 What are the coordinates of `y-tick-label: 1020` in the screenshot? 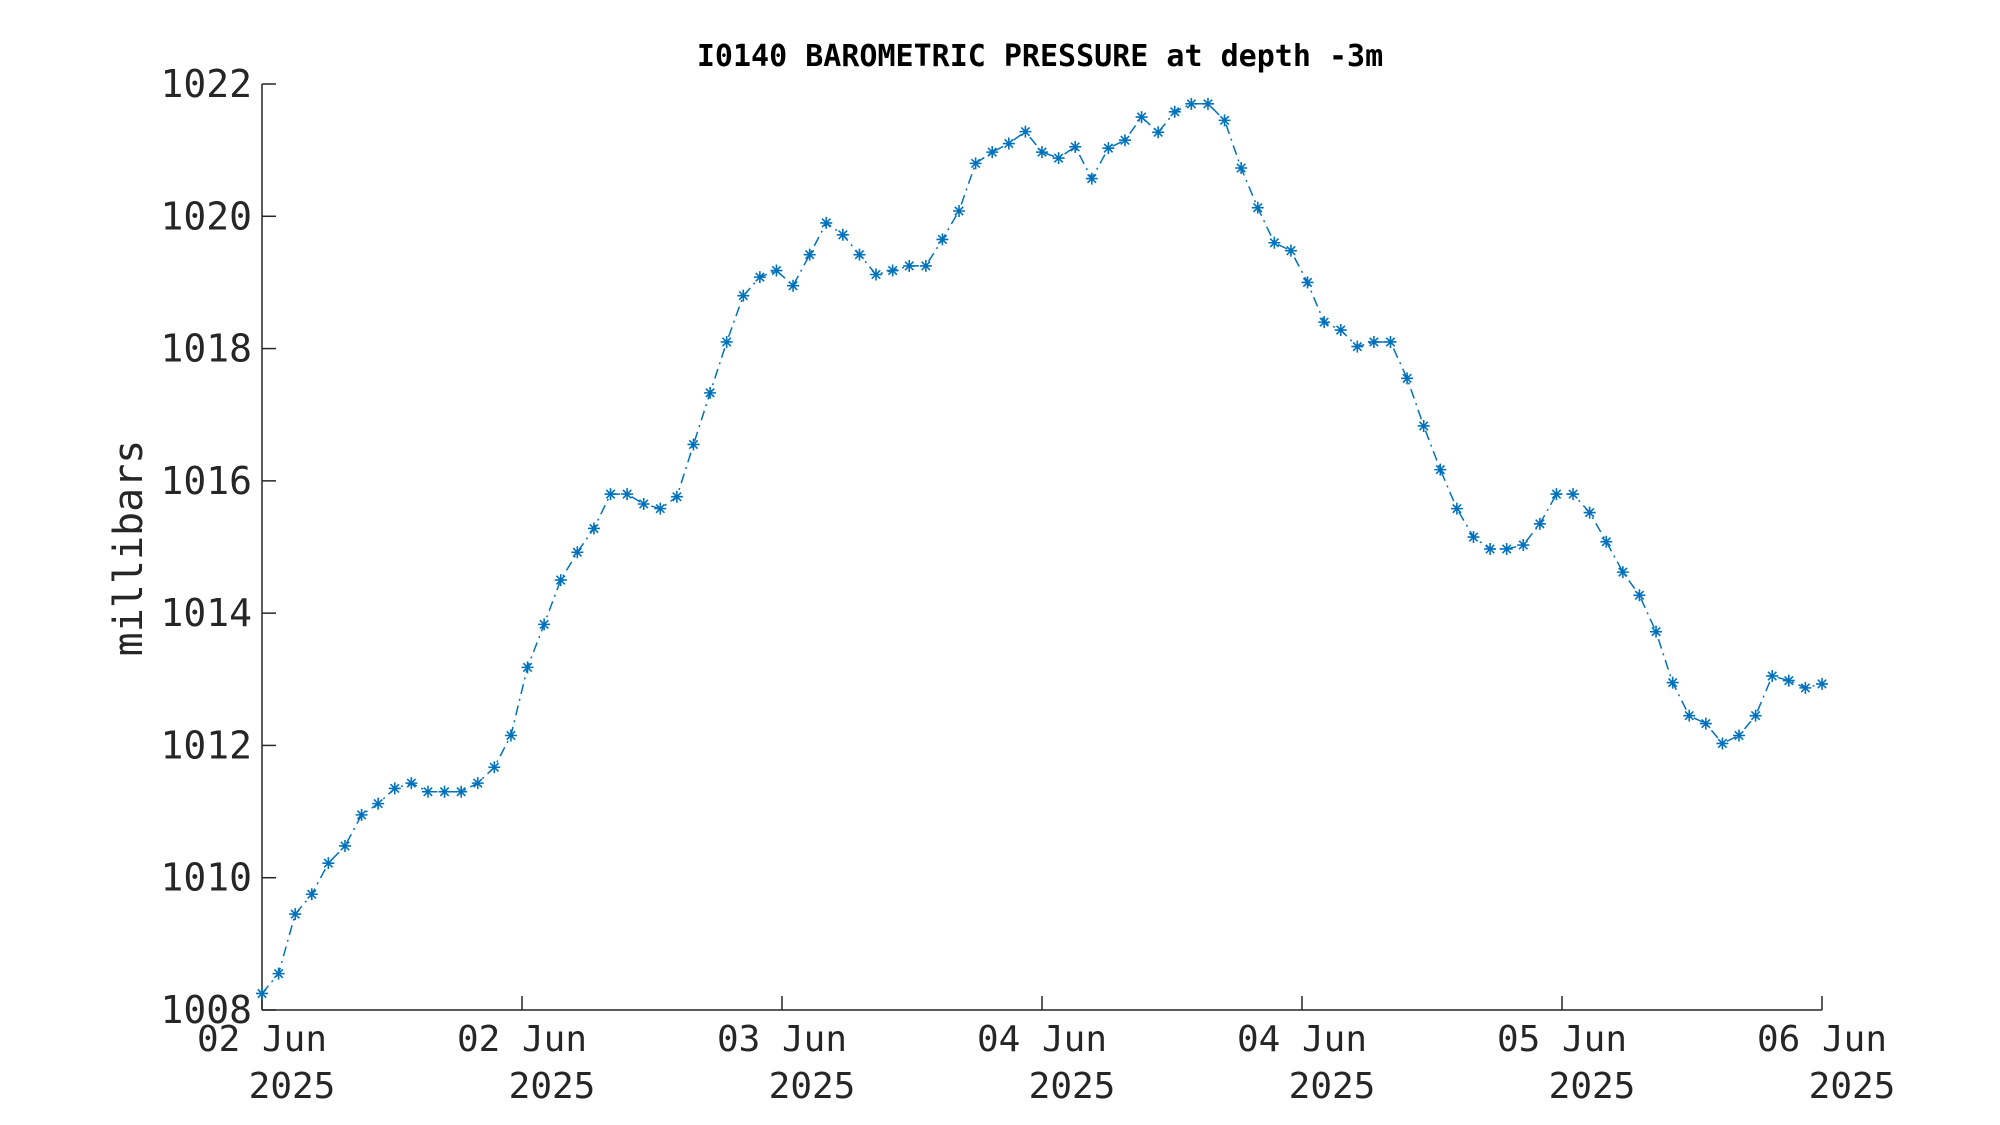 It's located at (206, 216).